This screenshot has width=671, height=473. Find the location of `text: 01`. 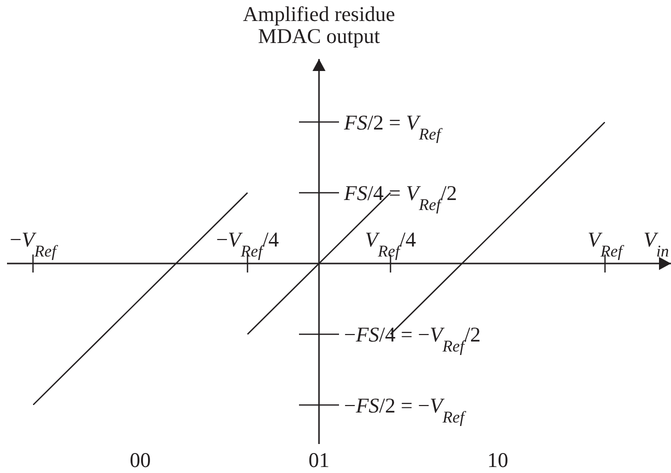

text: 01 is located at coordinates (319, 460).